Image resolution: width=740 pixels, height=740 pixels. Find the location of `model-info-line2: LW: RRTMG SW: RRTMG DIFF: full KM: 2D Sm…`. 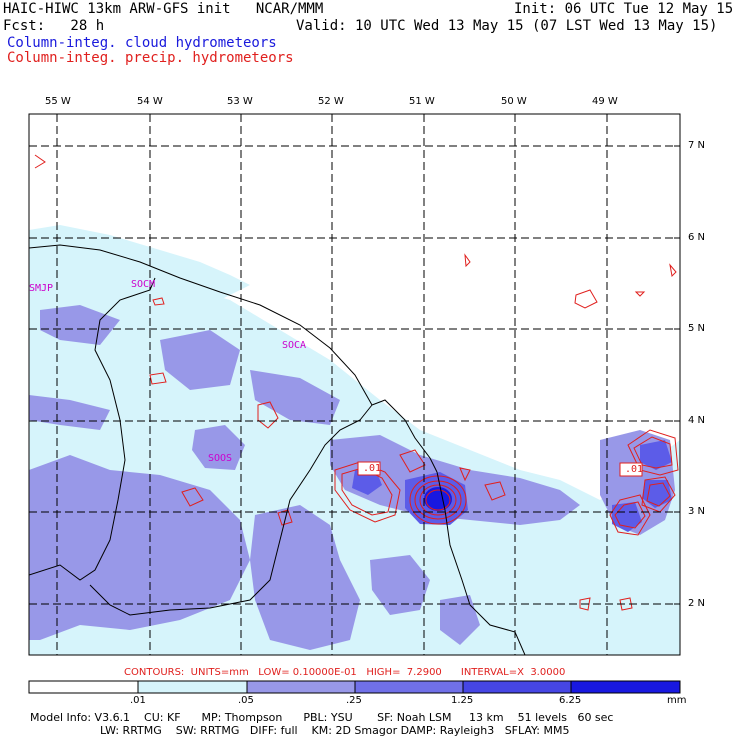

model-info-line2: LW: RRTMG SW: RRTMG DIFF: full KM: 2D Sm… is located at coordinates (335, 730).